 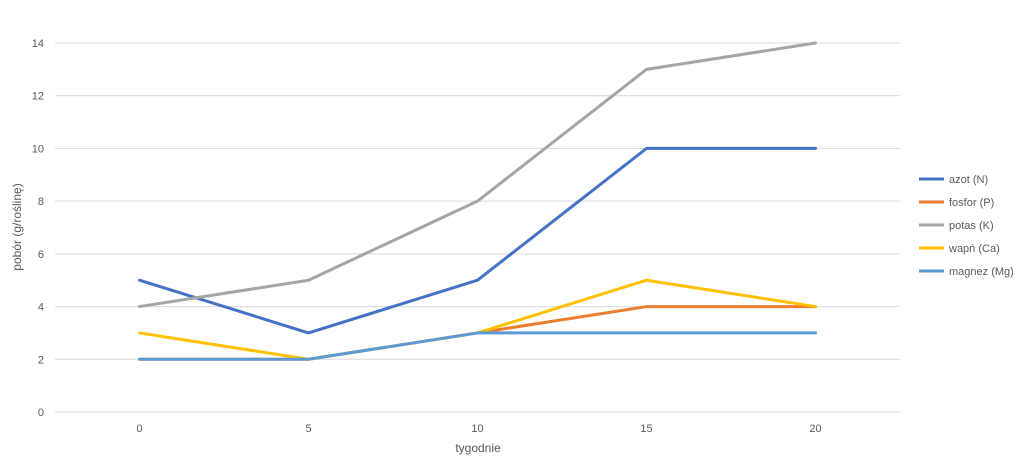 I want to click on legend-label-3: wapń (Ca), so click(x=974, y=249).